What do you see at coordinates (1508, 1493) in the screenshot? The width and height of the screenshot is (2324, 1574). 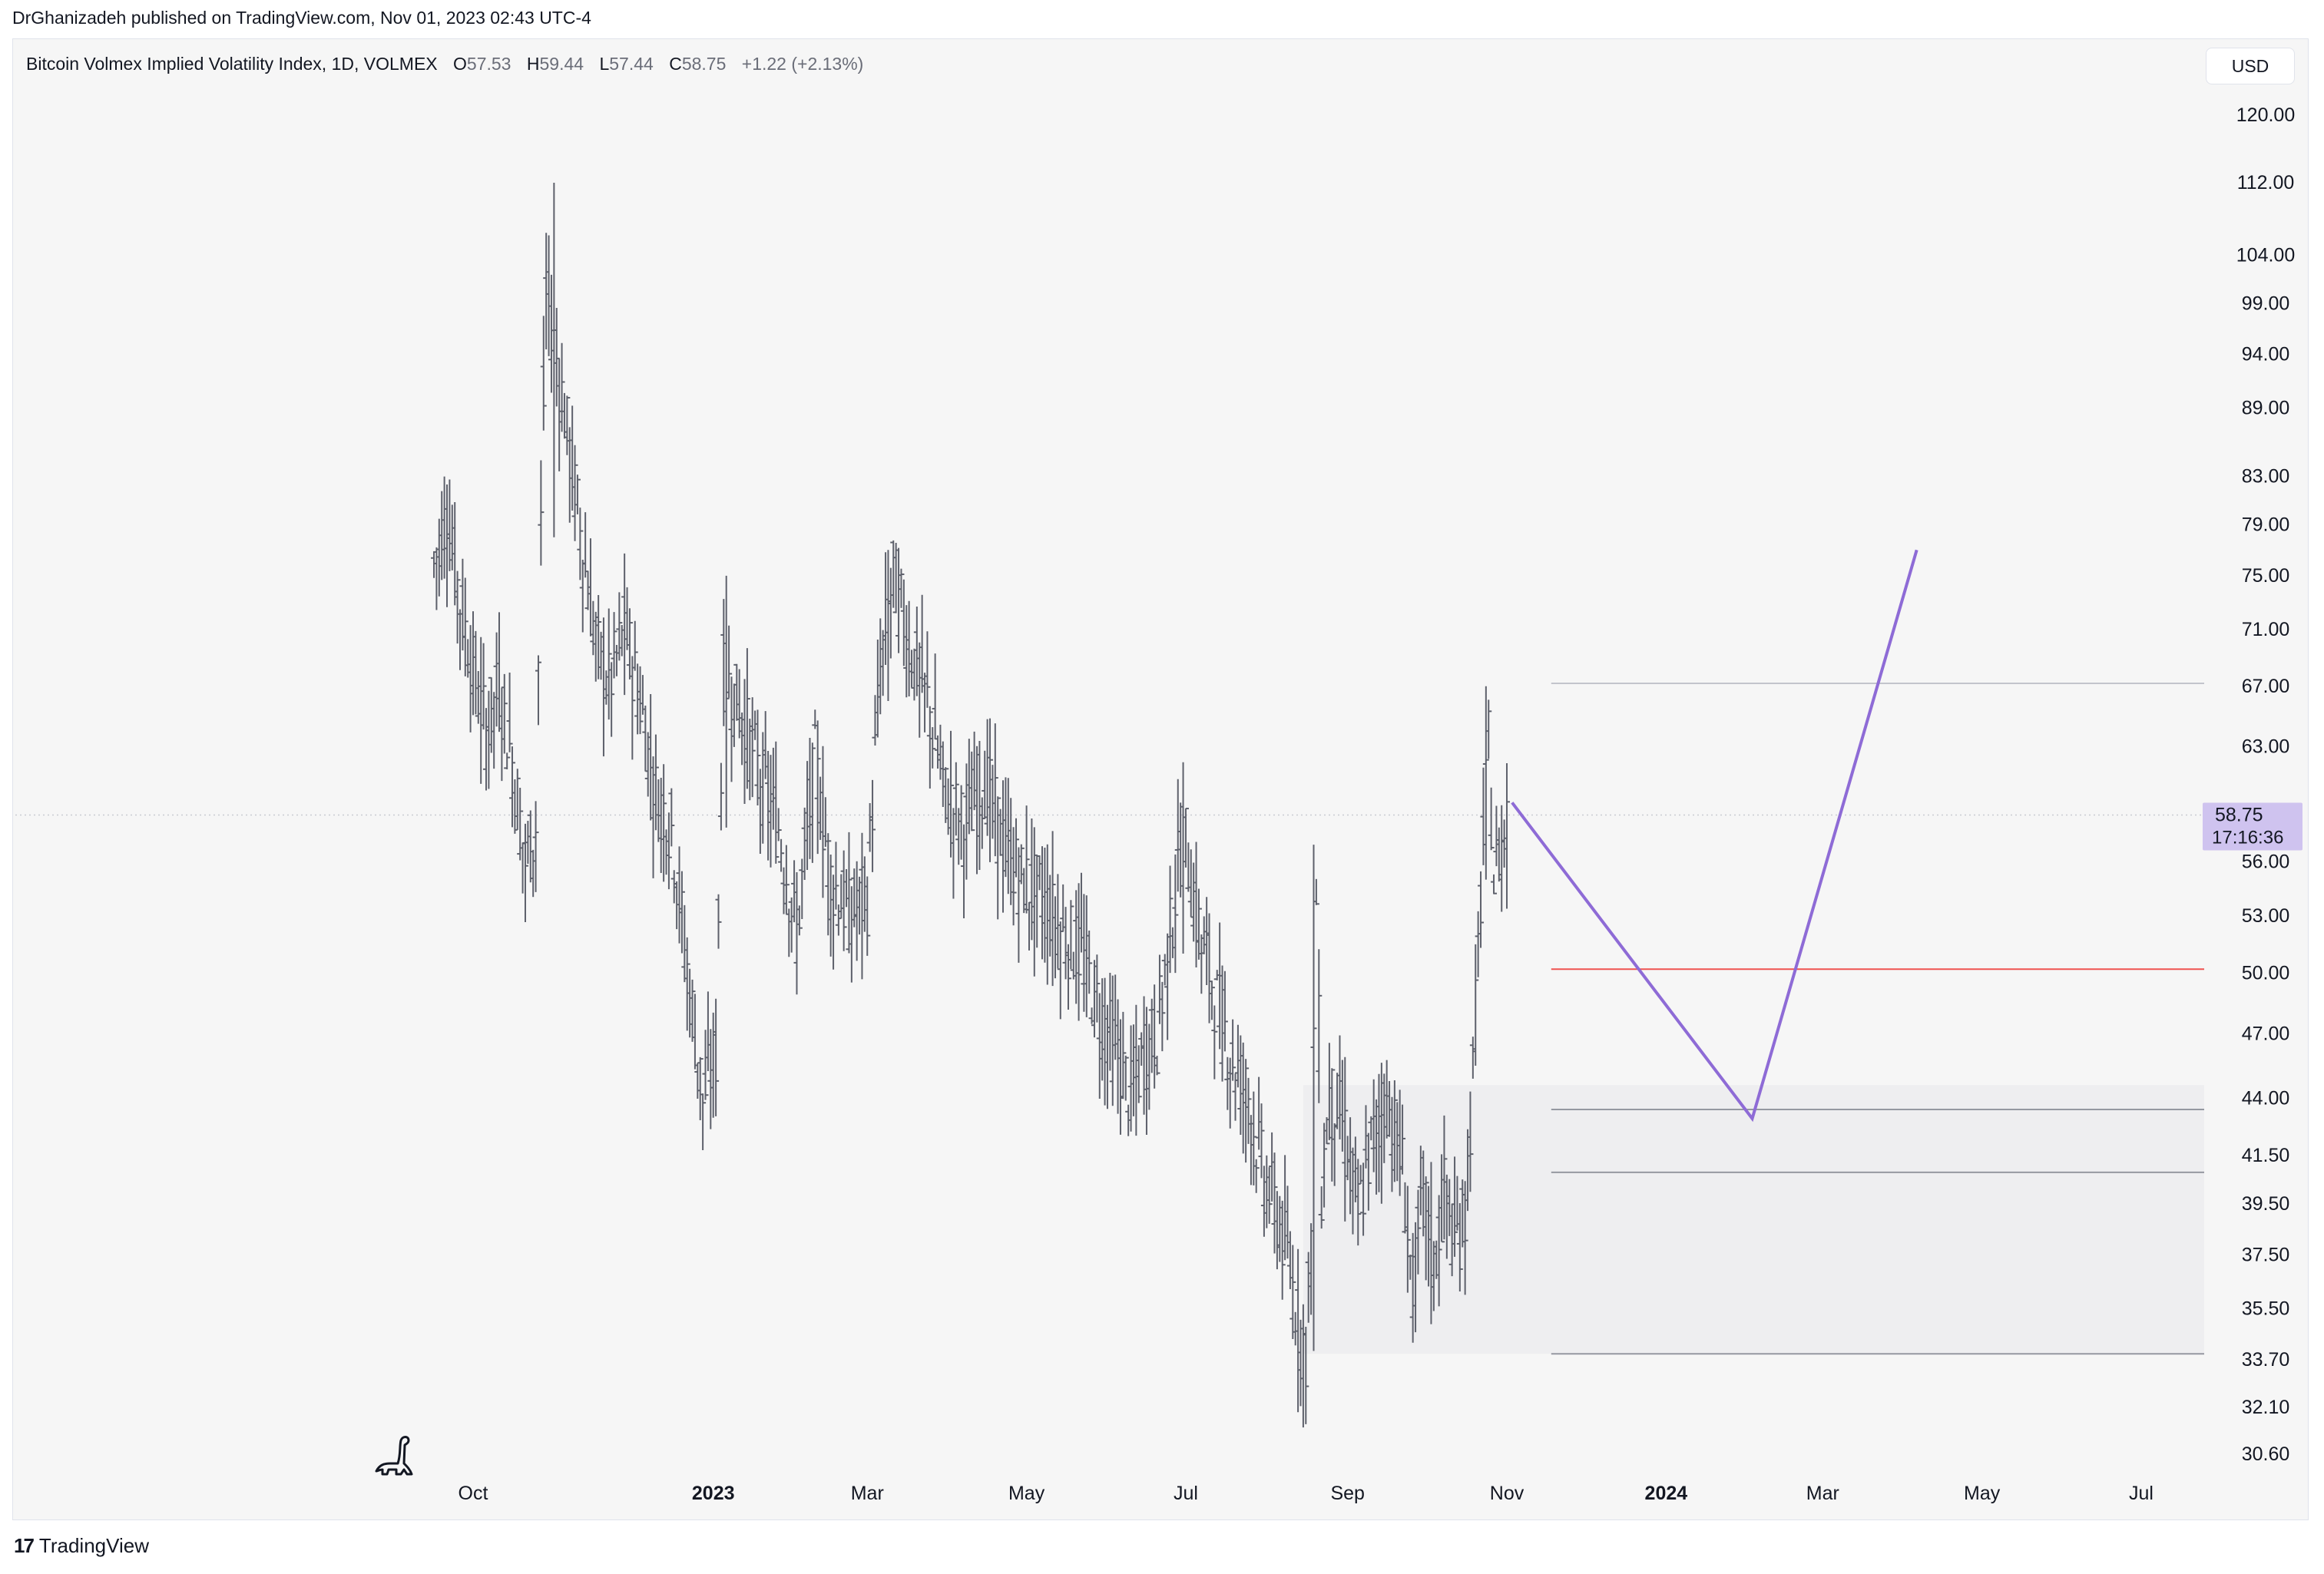 I see `x-tick-label: Nov` at bounding box center [1508, 1493].